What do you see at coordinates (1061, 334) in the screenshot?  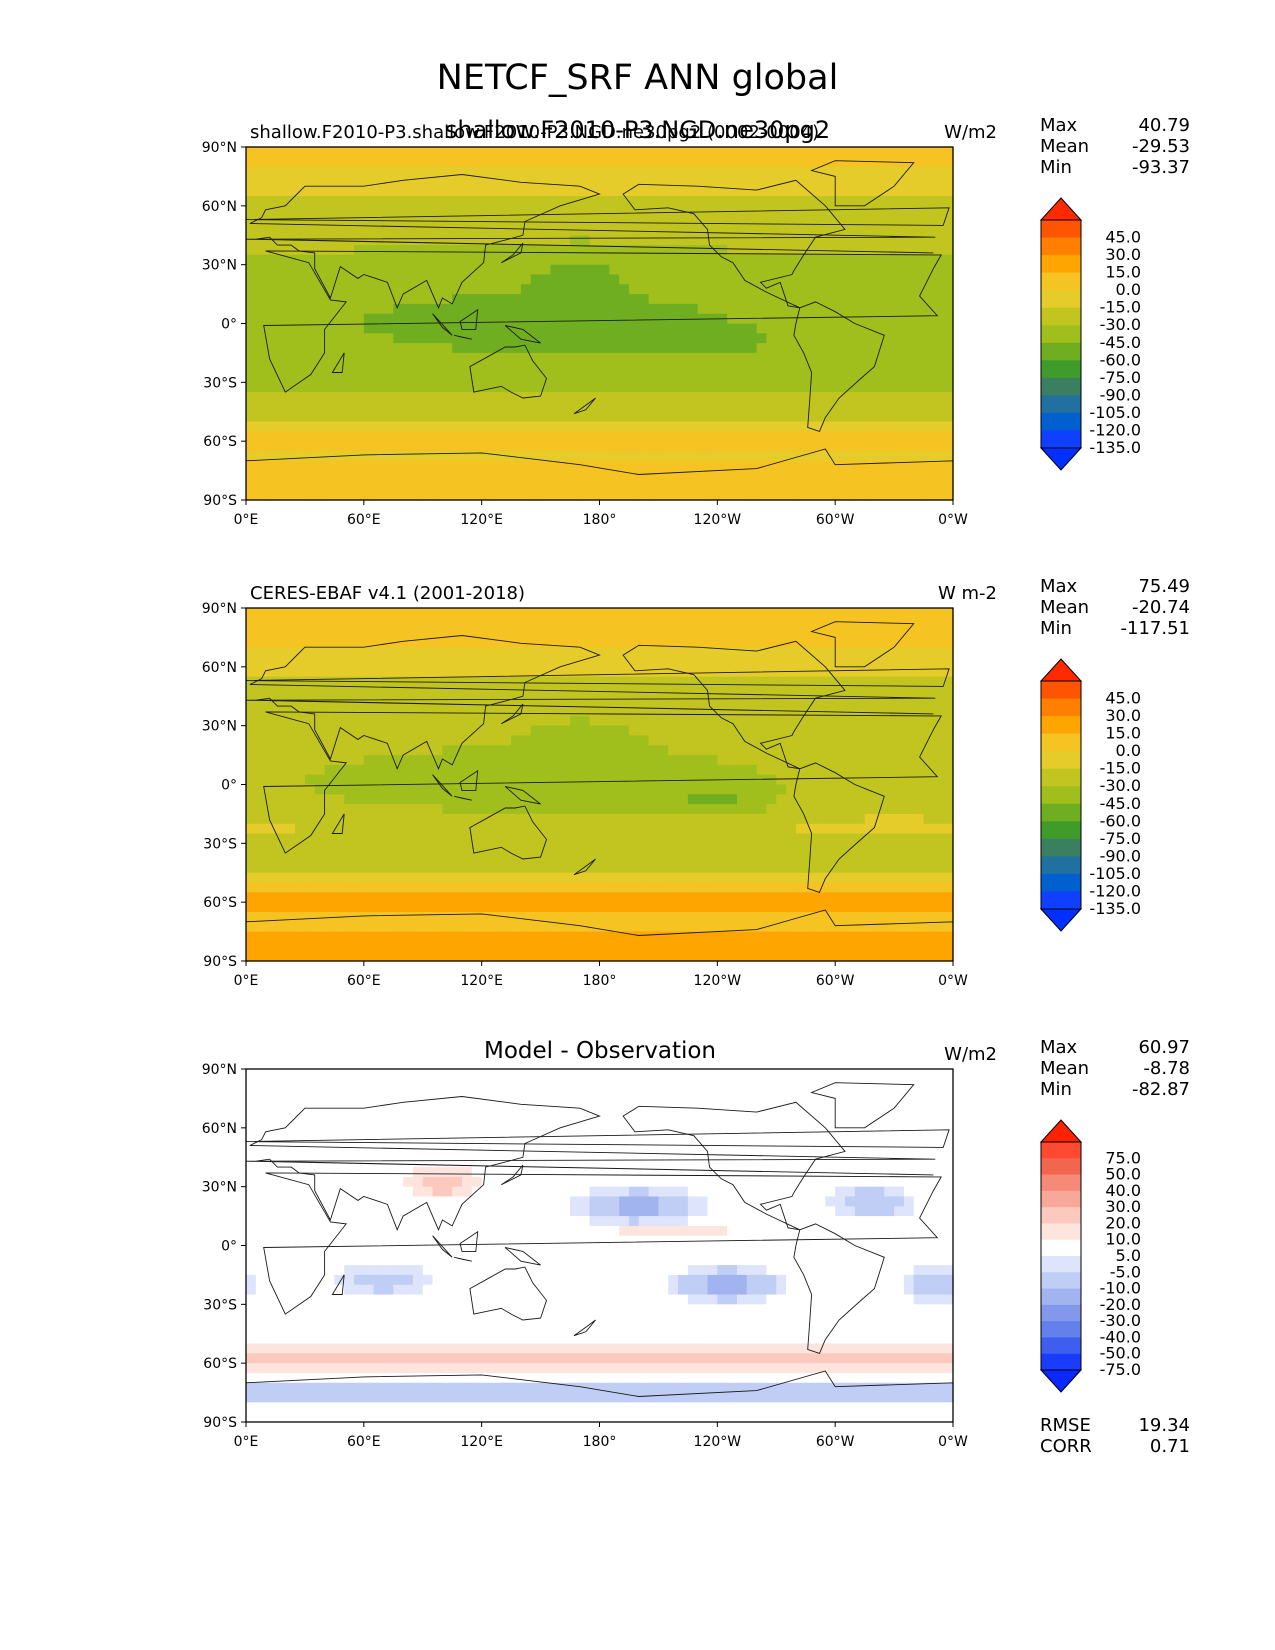 I see `colorbar-frame` at bounding box center [1061, 334].